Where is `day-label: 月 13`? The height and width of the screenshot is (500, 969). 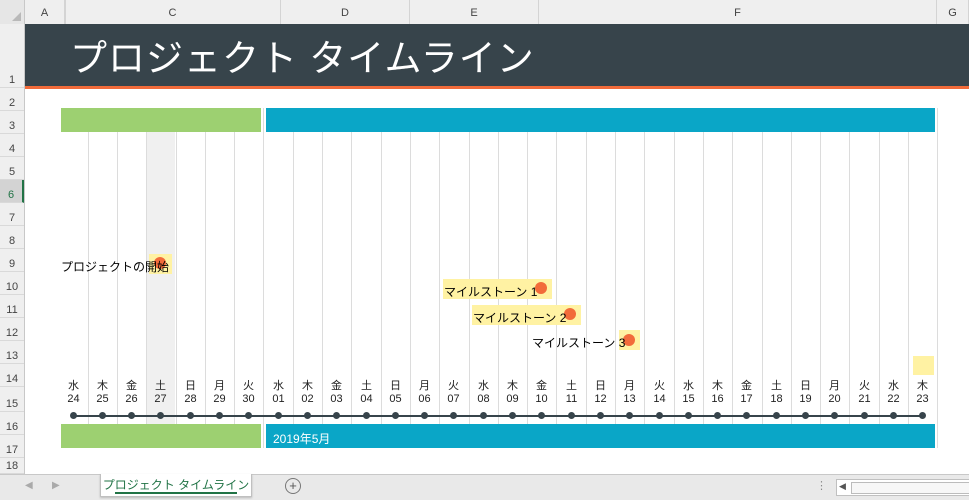 day-label: 月 13 is located at coordinates (629, 393).